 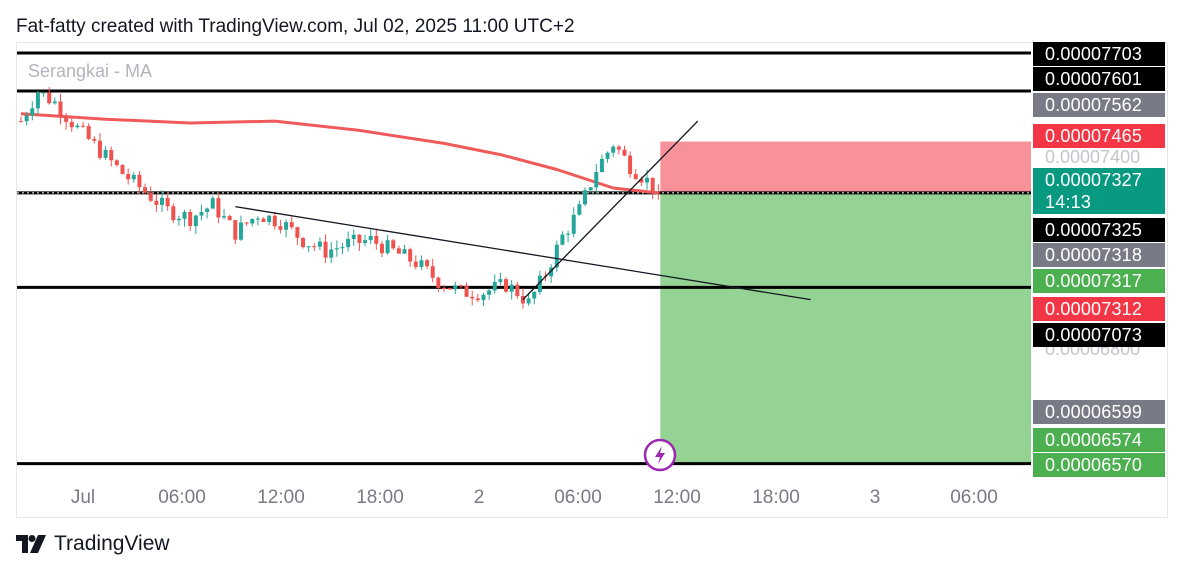 I want to click on stop-loss-zone, so click(x=845, y=167).